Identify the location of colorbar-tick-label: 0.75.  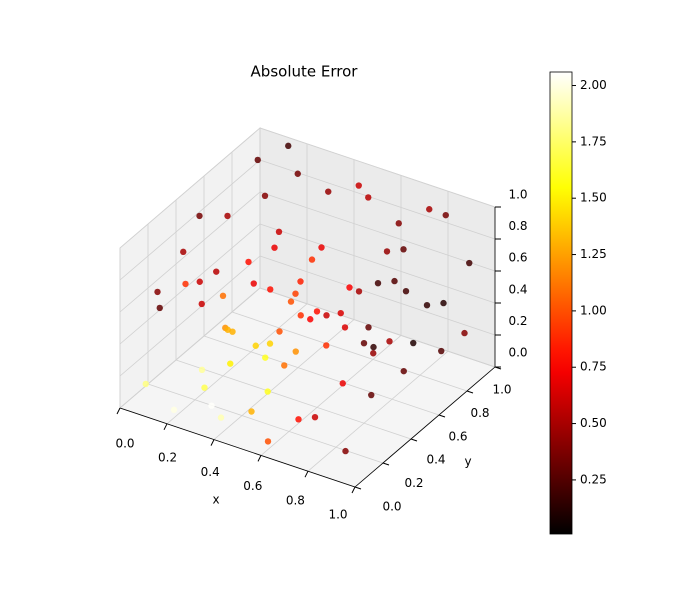
(593, 367).